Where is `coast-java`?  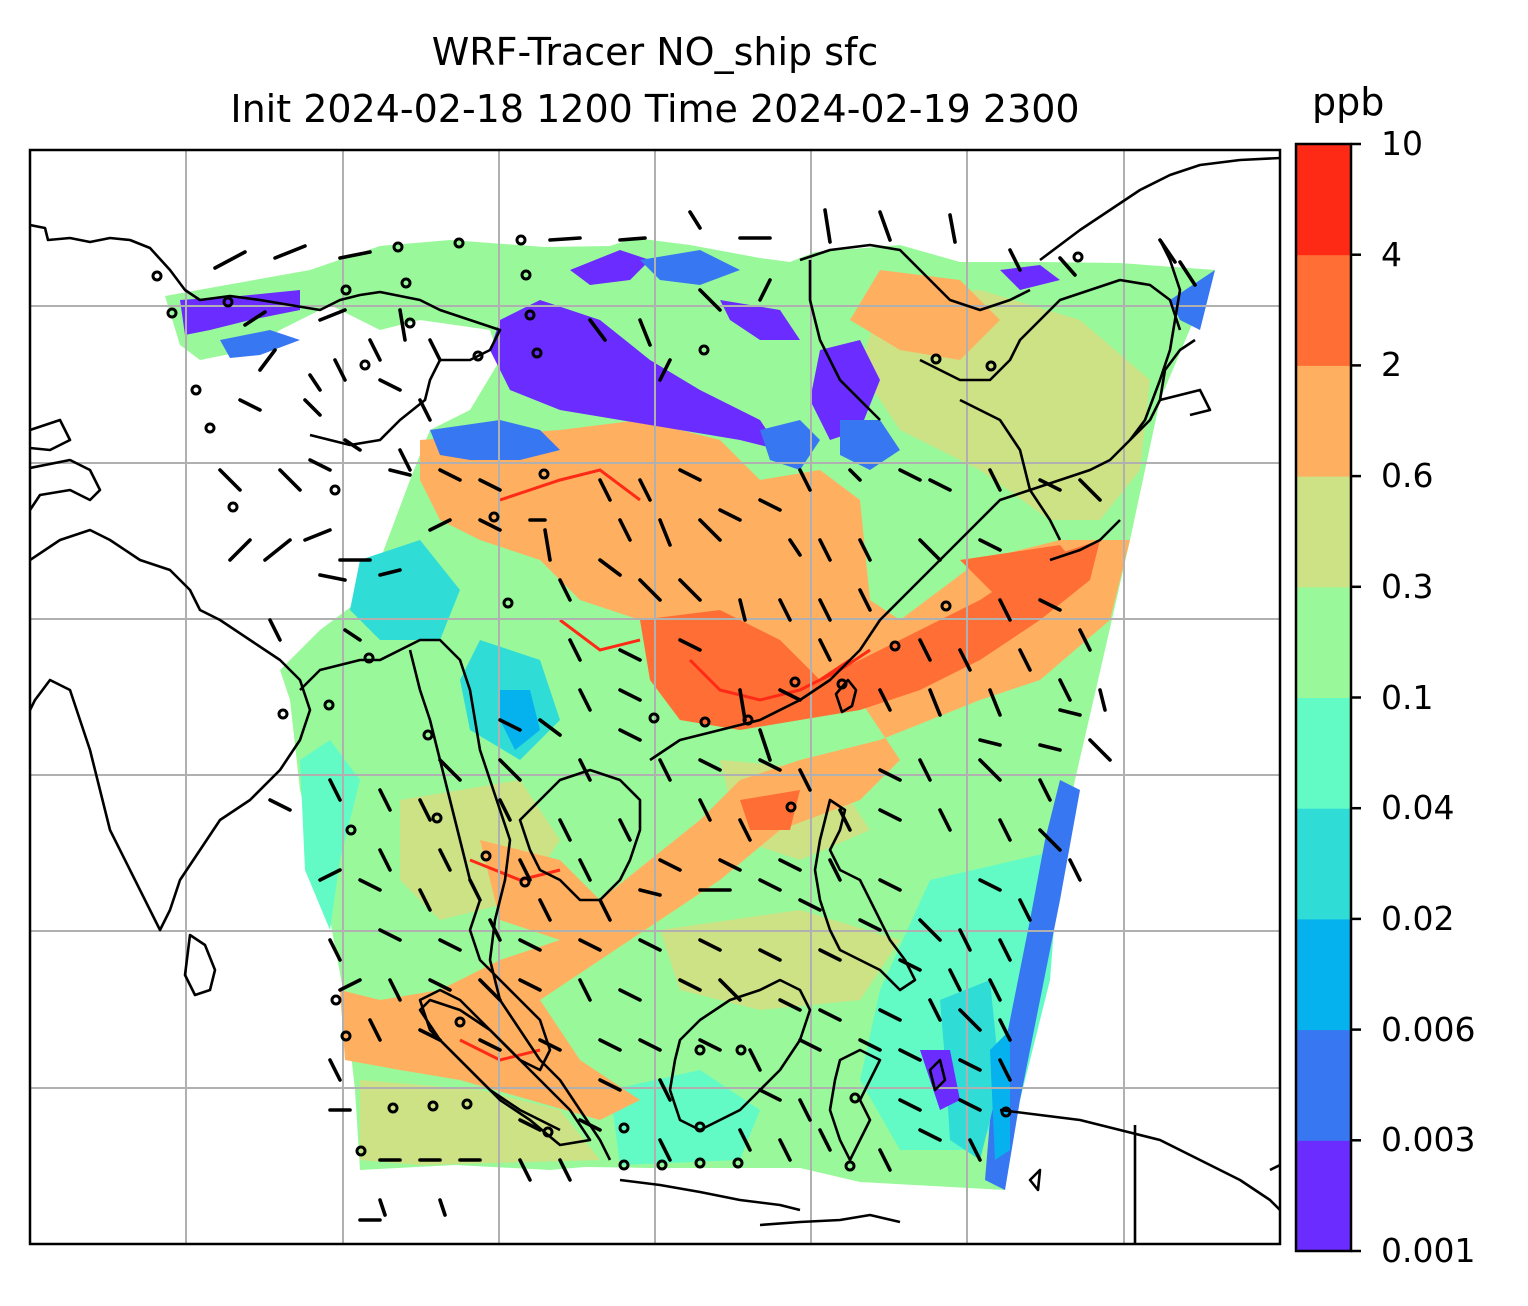
coast-java is located at coordinates (760, 1202).